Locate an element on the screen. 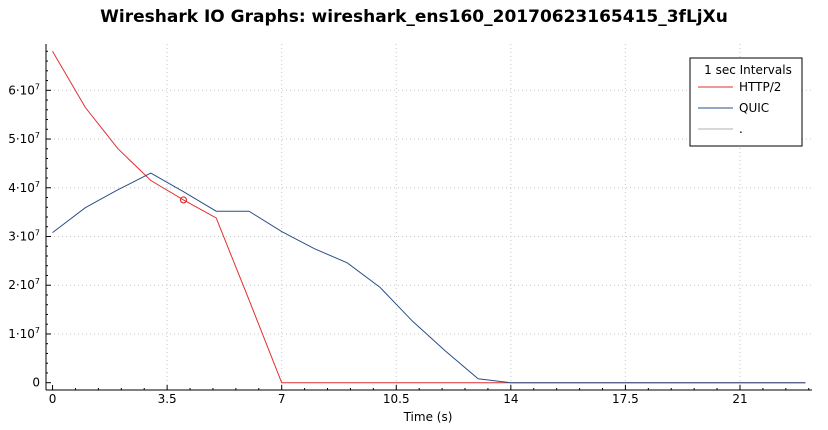  y-tick-label: 1·10⁷ is located at coordinates (24, 333).